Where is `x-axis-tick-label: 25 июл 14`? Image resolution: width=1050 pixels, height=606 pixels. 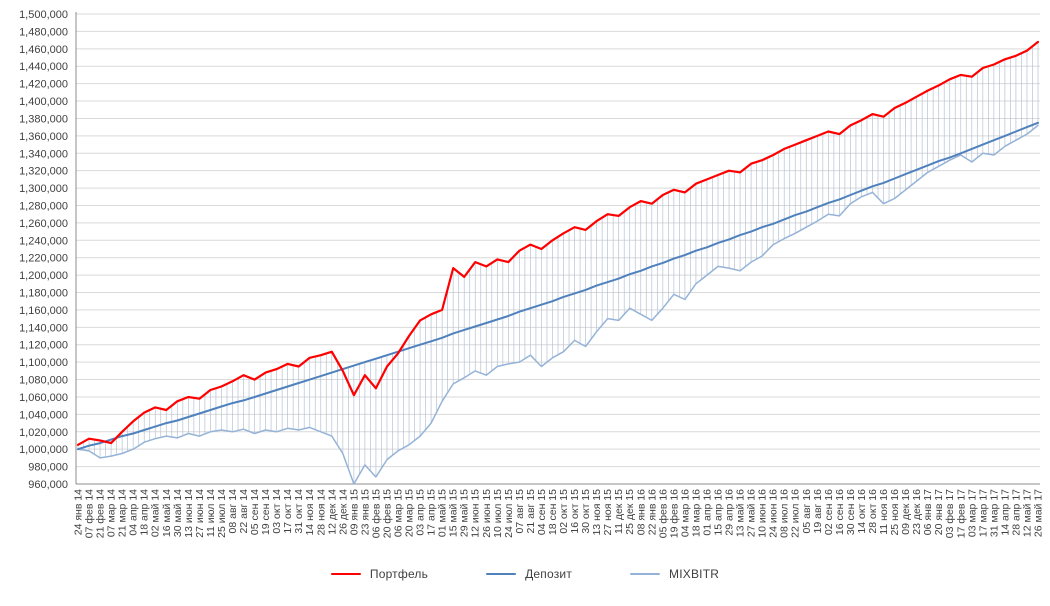 x-axis-tick-label: 25 июл 14 is located at coordinates (222, 513).